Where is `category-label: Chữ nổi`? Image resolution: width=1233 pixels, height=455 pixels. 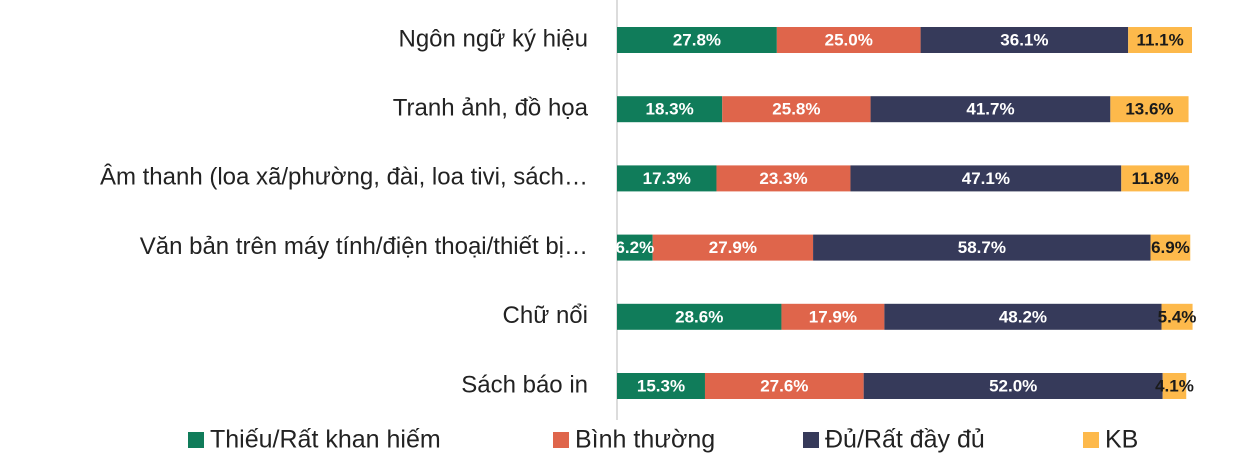 category-label: Chữ nổi is located at coordinates (545, 315).